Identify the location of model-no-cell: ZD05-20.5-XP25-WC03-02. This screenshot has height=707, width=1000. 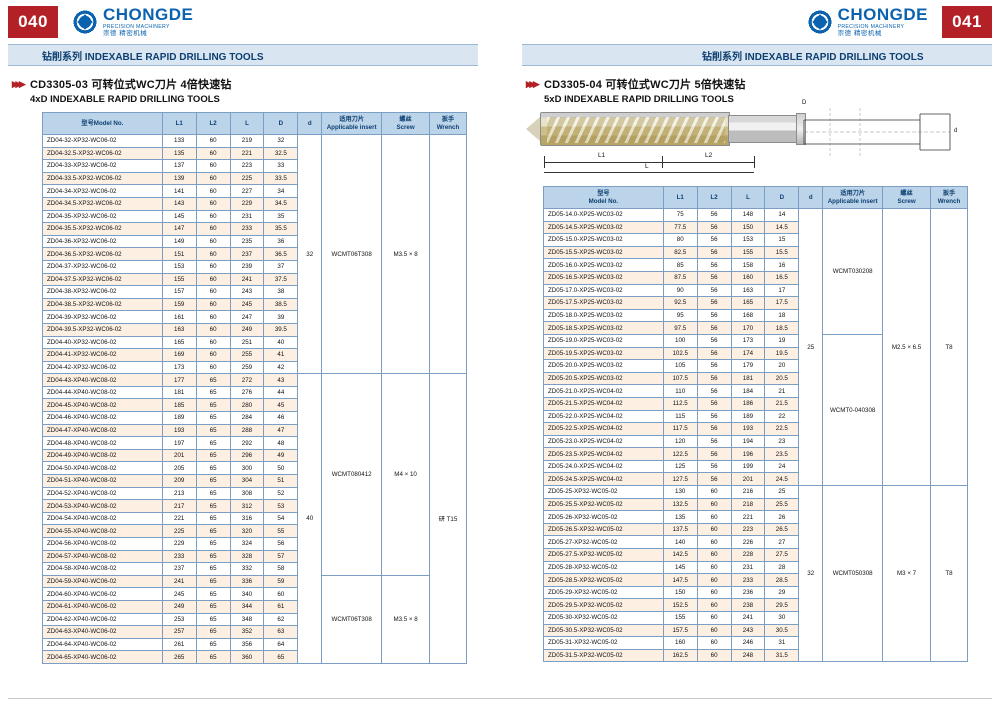
(603, 378).